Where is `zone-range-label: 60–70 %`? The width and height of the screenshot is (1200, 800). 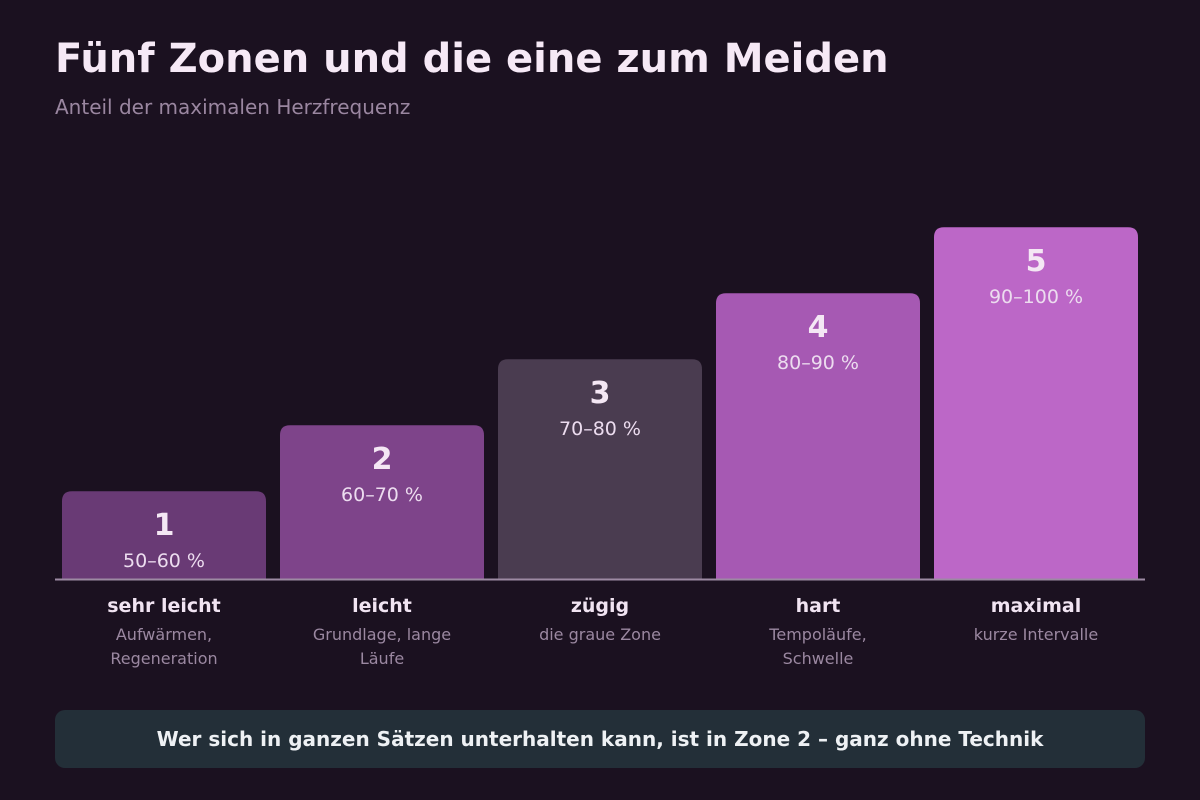
zone-range-label: 60–70 % is located at coordinates (382, 495).